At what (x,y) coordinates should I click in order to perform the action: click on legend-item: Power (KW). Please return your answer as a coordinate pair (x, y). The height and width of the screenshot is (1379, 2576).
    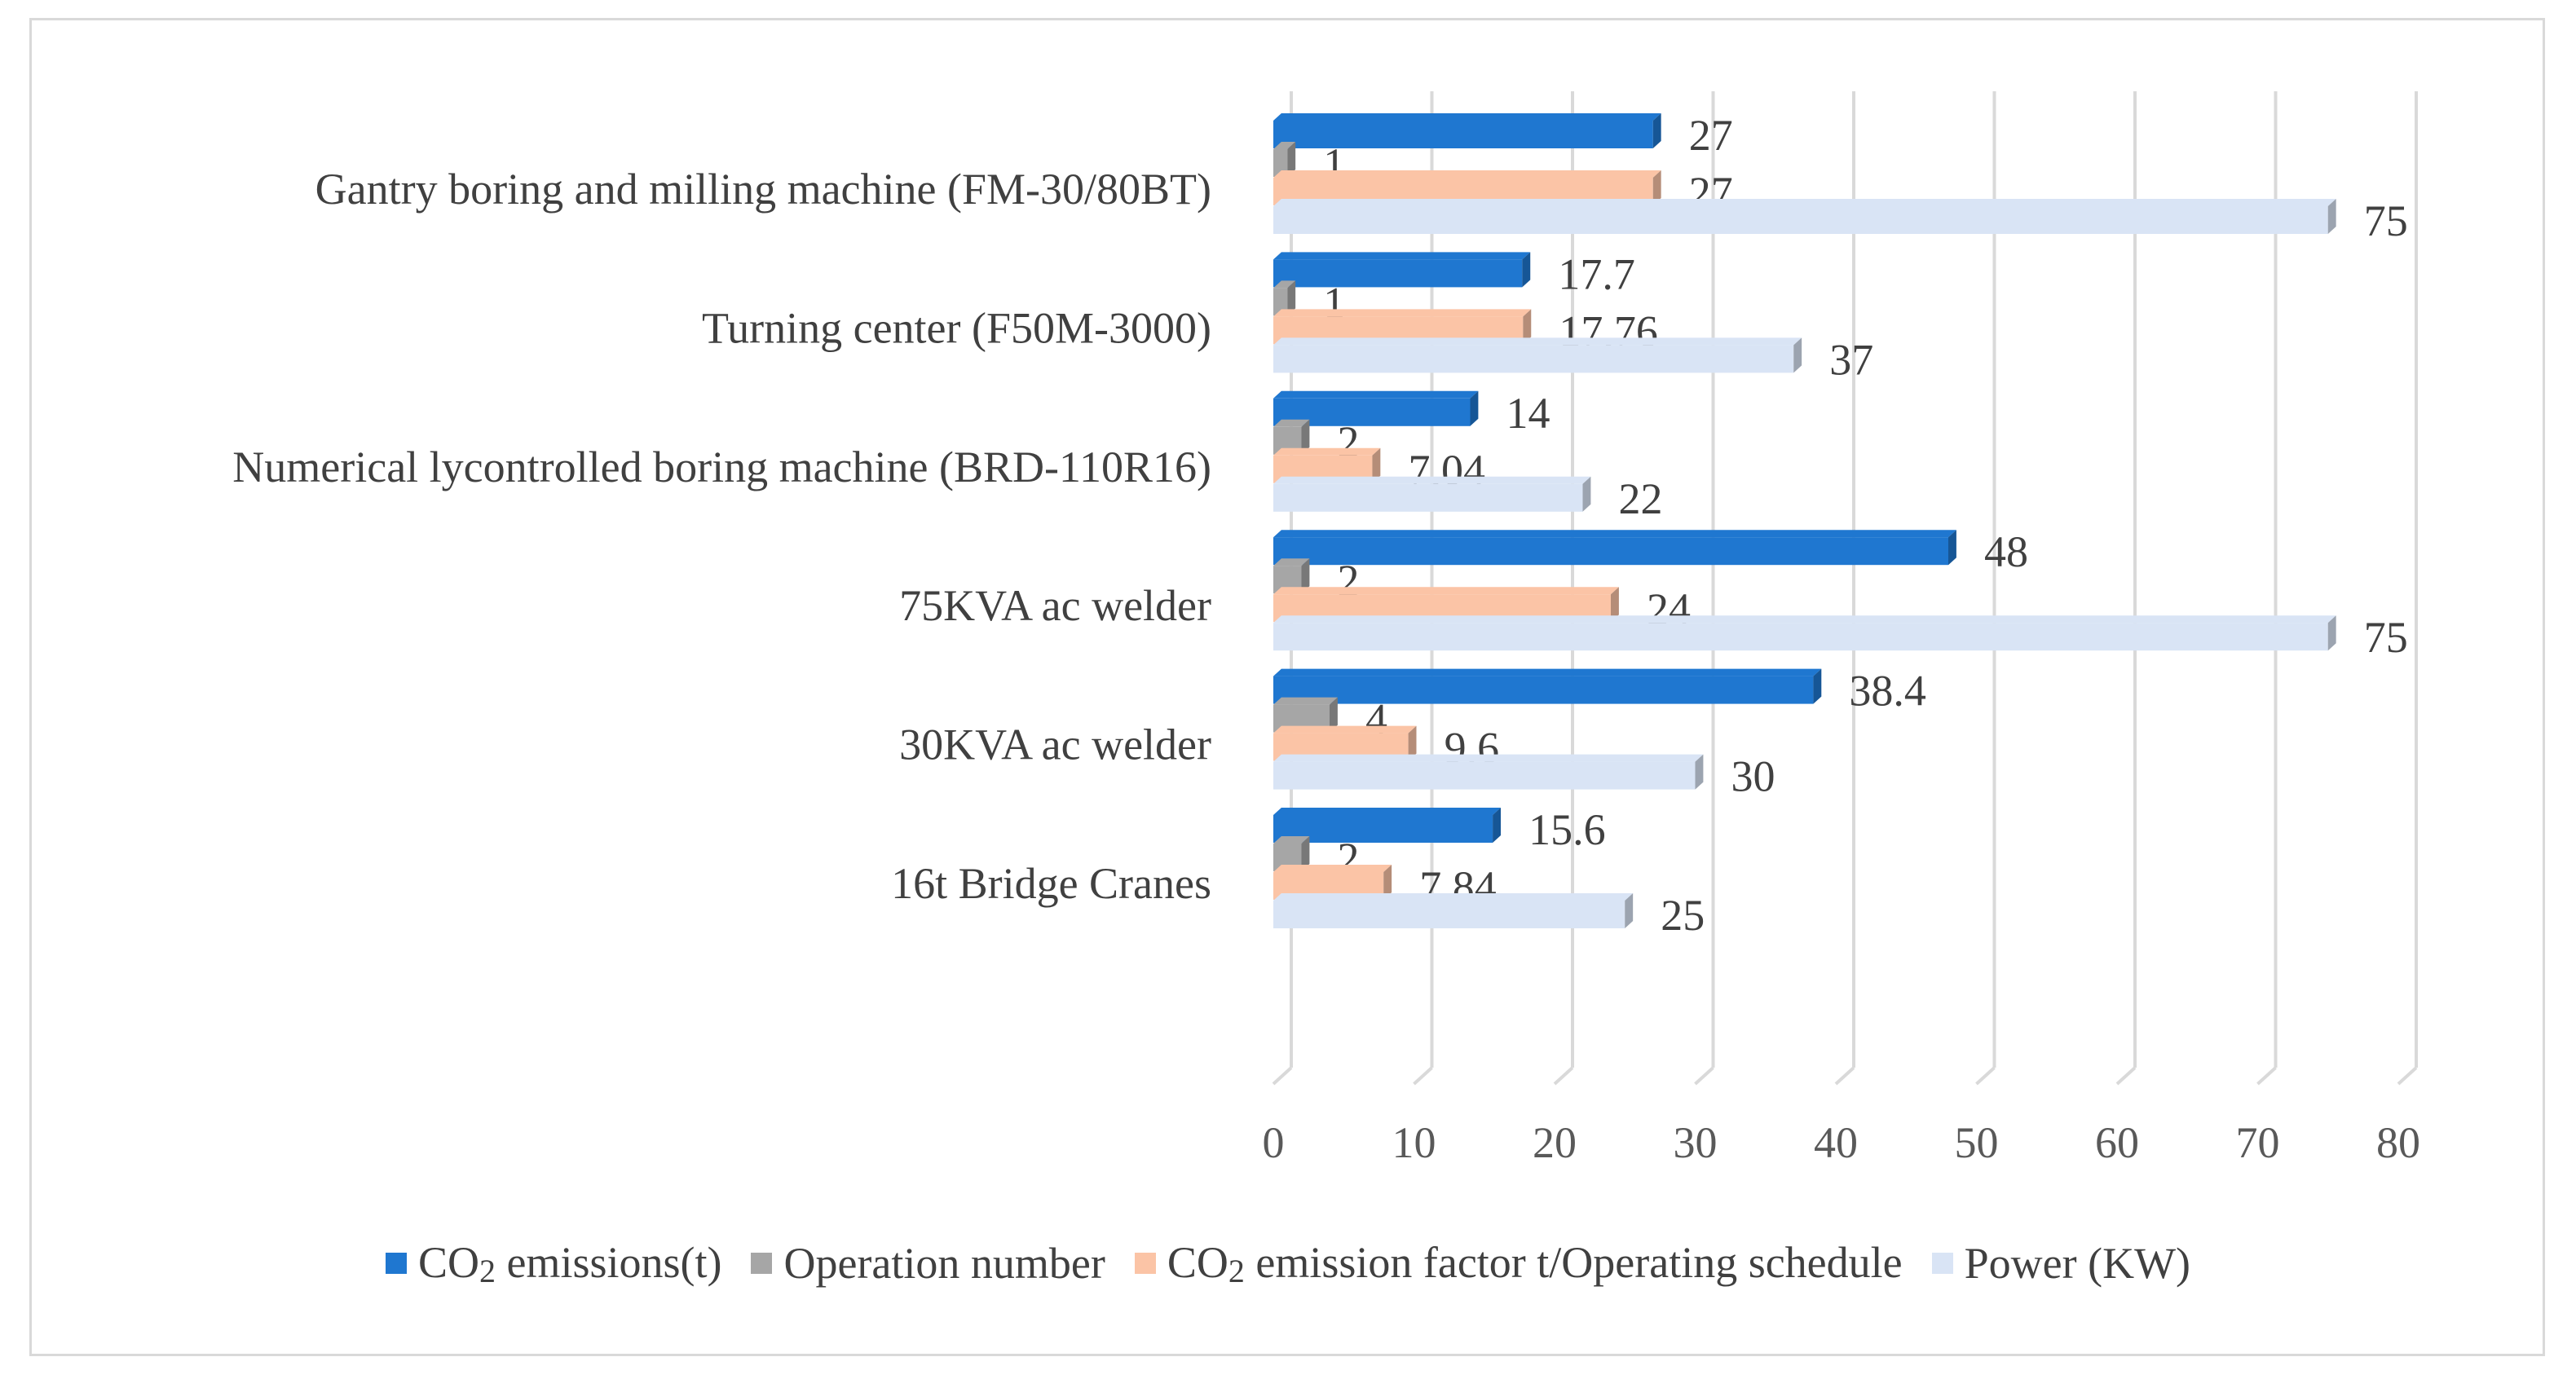
    Looking at the image, I should click on (2061, 1264).